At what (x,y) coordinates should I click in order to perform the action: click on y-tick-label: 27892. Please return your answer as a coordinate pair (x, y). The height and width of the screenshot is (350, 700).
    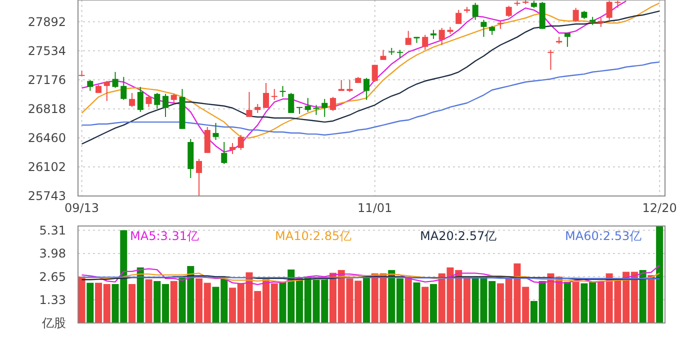
    Looking at the image, I should click on (47, 21).